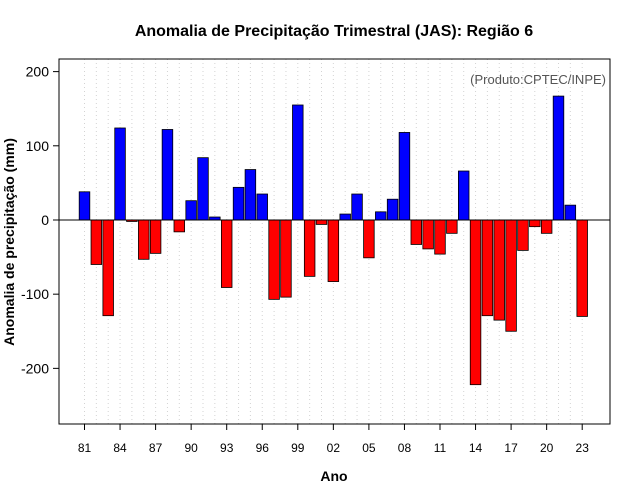  What do you see at coordinates (321, 222) in the screenshot?
I see `bar-2001` at bounding box center [321, 222].